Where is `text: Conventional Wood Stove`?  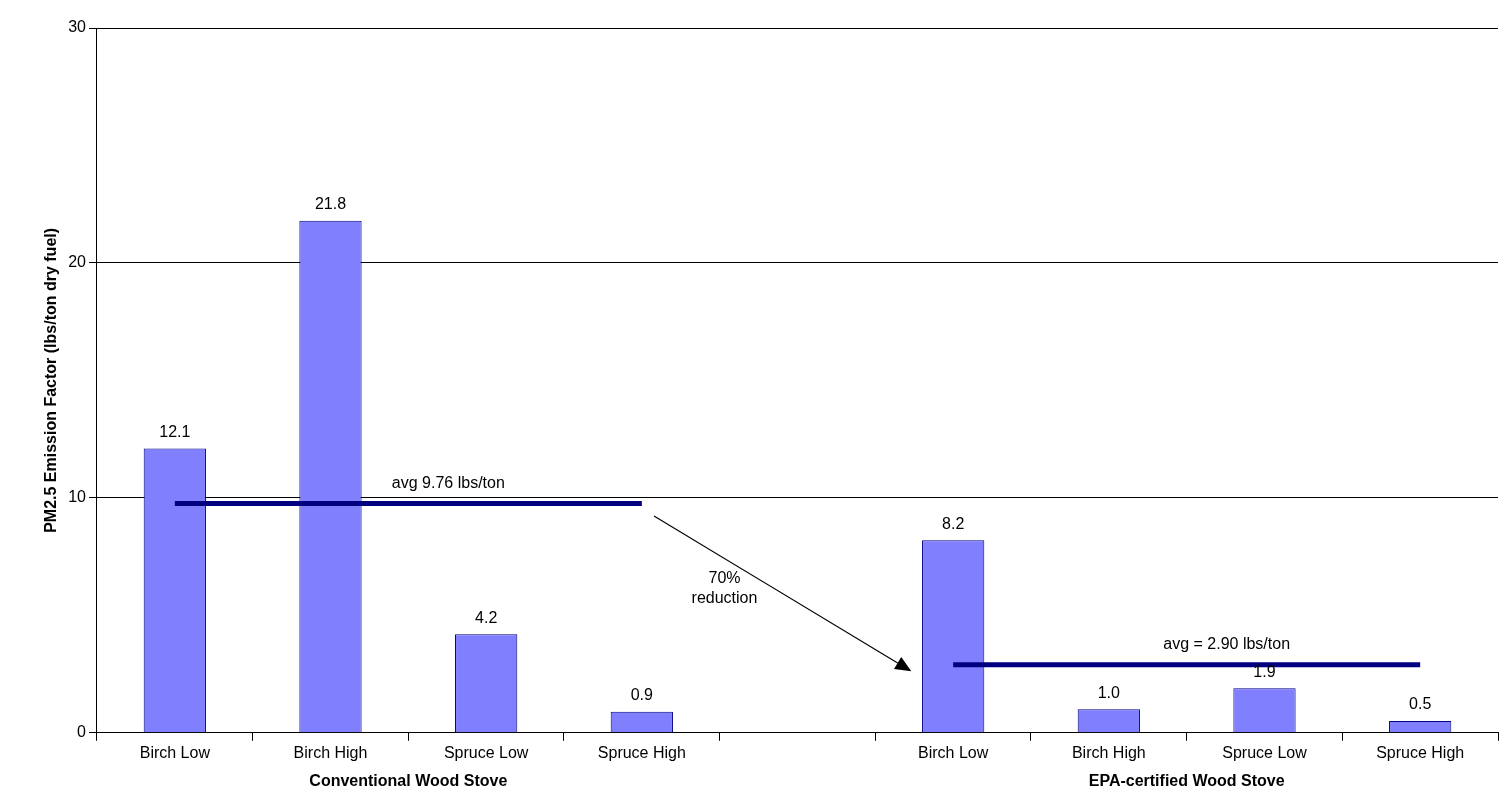
text: Conventional Wood Stove is located at coordinates (408, 781).